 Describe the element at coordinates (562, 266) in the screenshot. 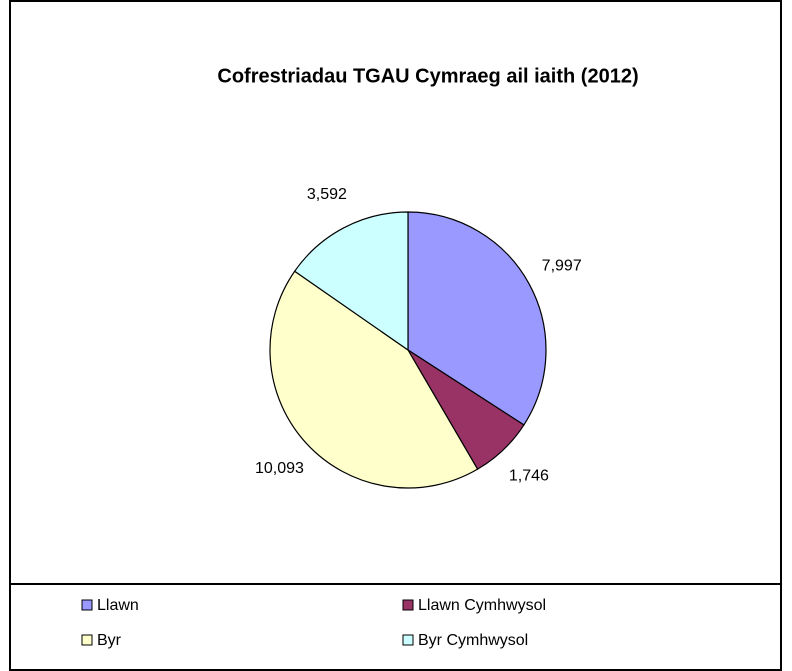

I see `data-label: 7,997` at that location.